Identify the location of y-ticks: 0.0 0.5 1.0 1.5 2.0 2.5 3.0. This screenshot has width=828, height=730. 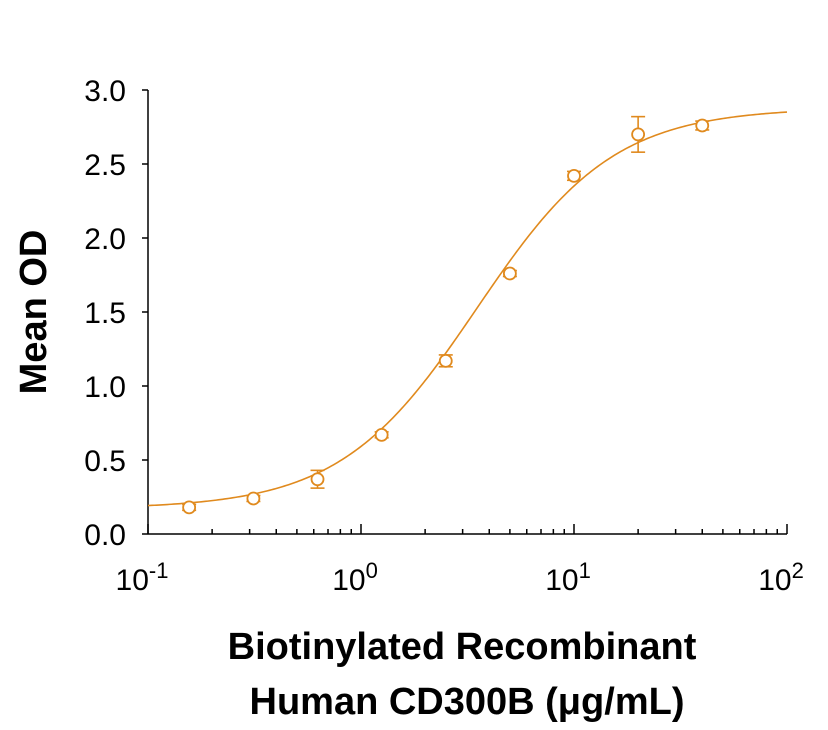
(116, 313).